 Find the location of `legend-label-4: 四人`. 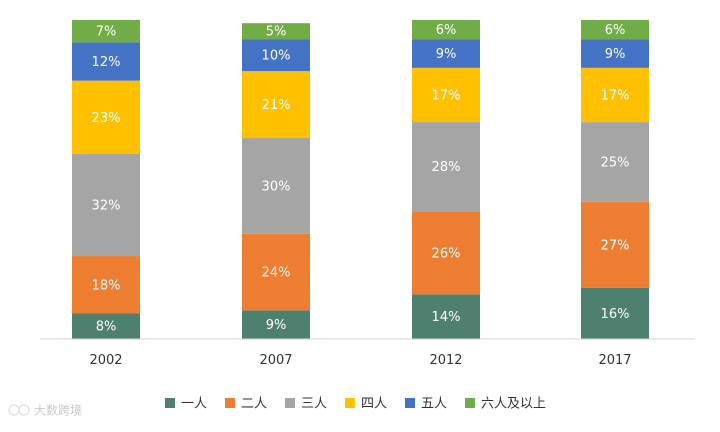

legend-label-4: 四人 is located at coordinates (374, 404).